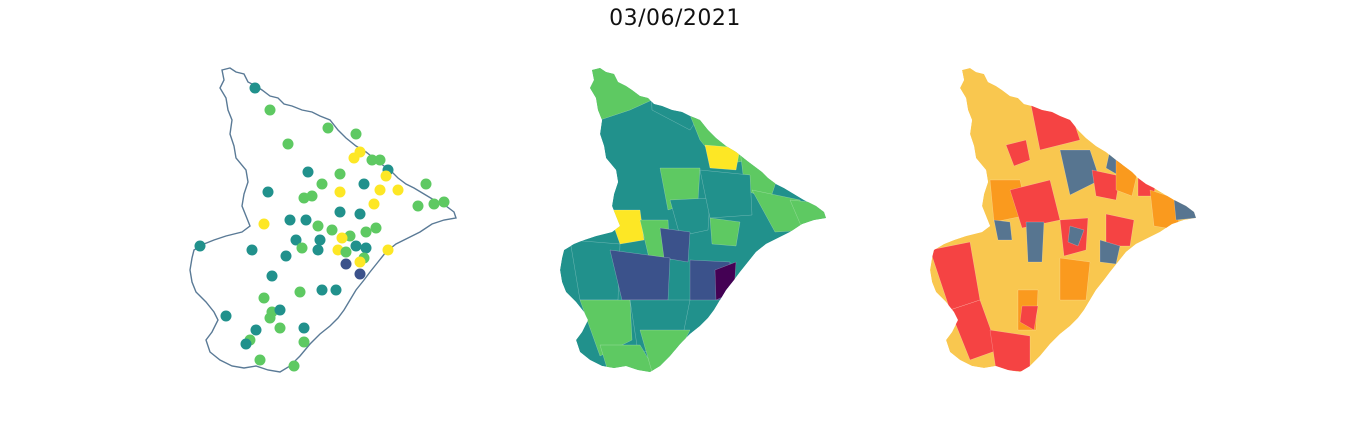 Image resolution: width=1350 pixels, height=444 pixels. I want to click on state-outline, so click(323, 220).